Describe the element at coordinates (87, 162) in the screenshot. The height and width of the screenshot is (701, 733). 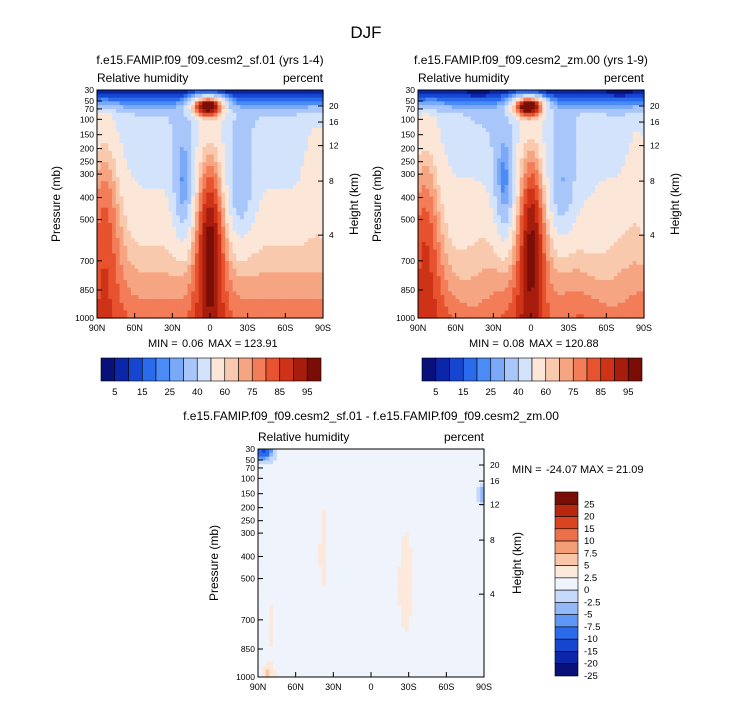
I see `pressure-tick-label: 250` at that location.